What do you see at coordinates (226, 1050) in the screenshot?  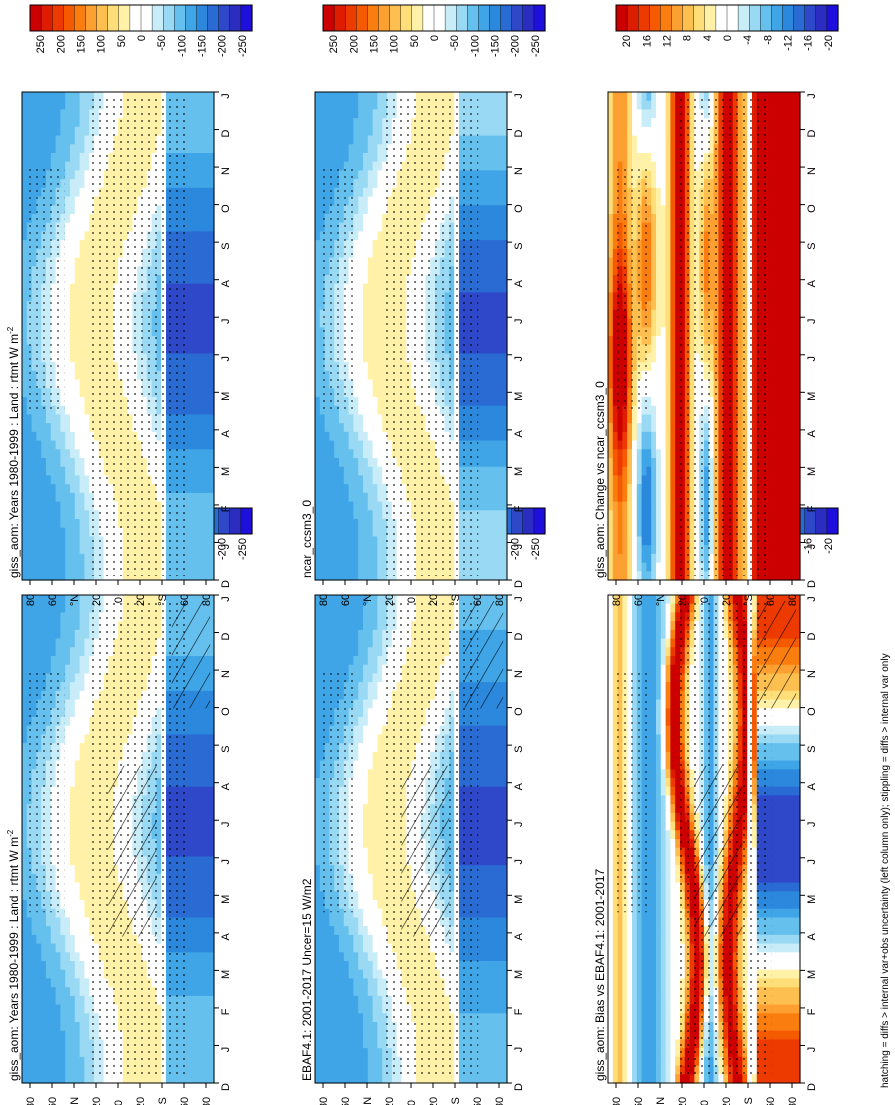 I see `month-tick-label: J` at bounding box center [226, 1050].